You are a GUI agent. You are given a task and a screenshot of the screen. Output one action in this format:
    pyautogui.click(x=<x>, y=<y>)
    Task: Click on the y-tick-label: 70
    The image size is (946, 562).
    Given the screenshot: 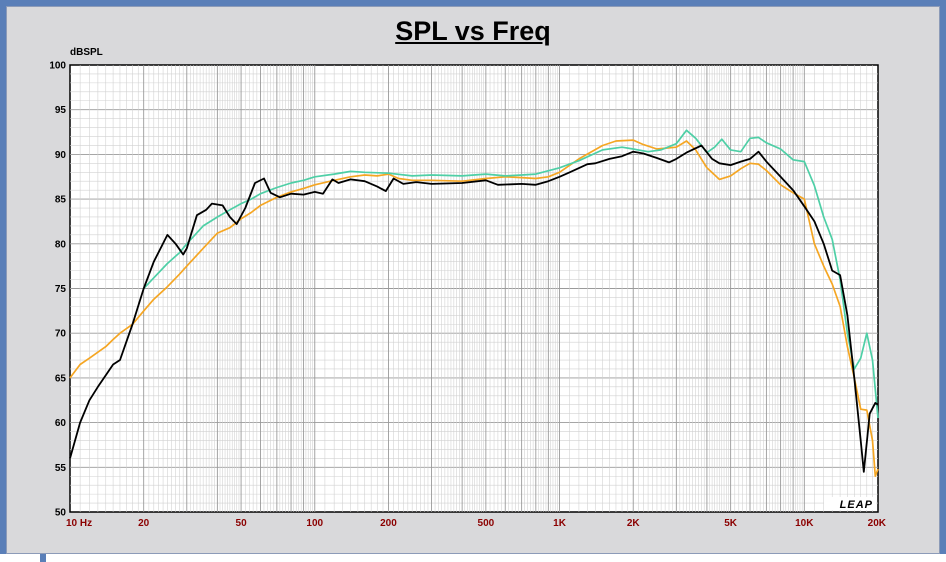 What is the action you would take?
    pyautogui.click(x=61, y=334)
    